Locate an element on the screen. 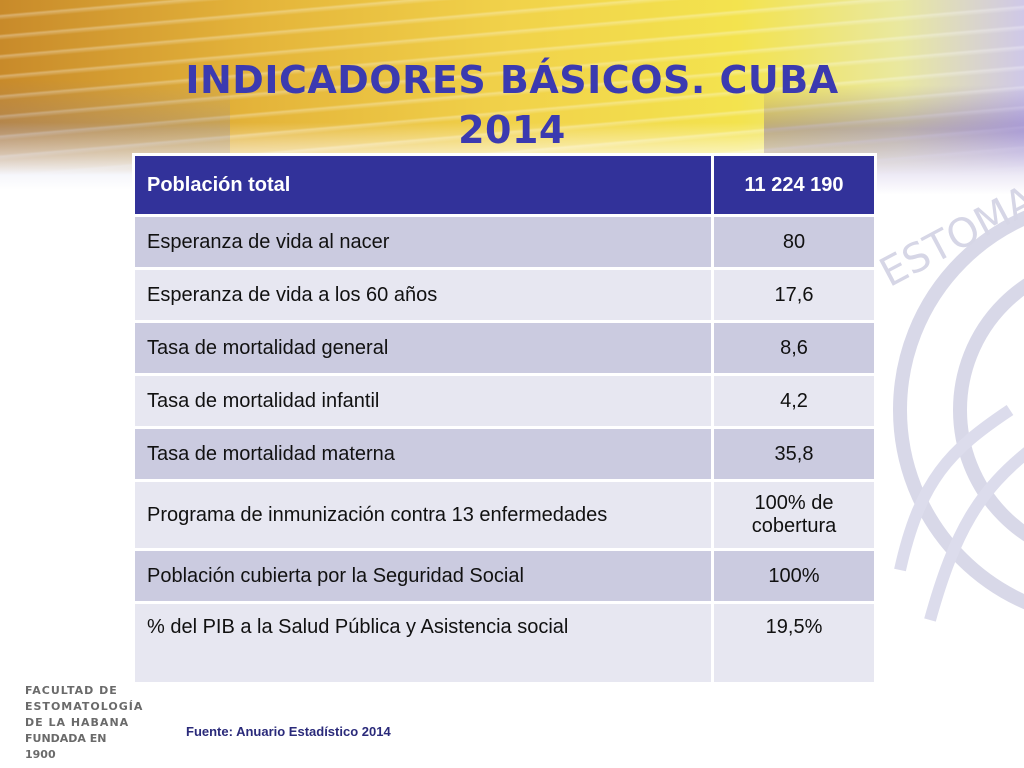 Image resolution: width=1024 pixels, height=768 pixels. watermark-seal: ESTOMA is located at coordinates (942, 415).